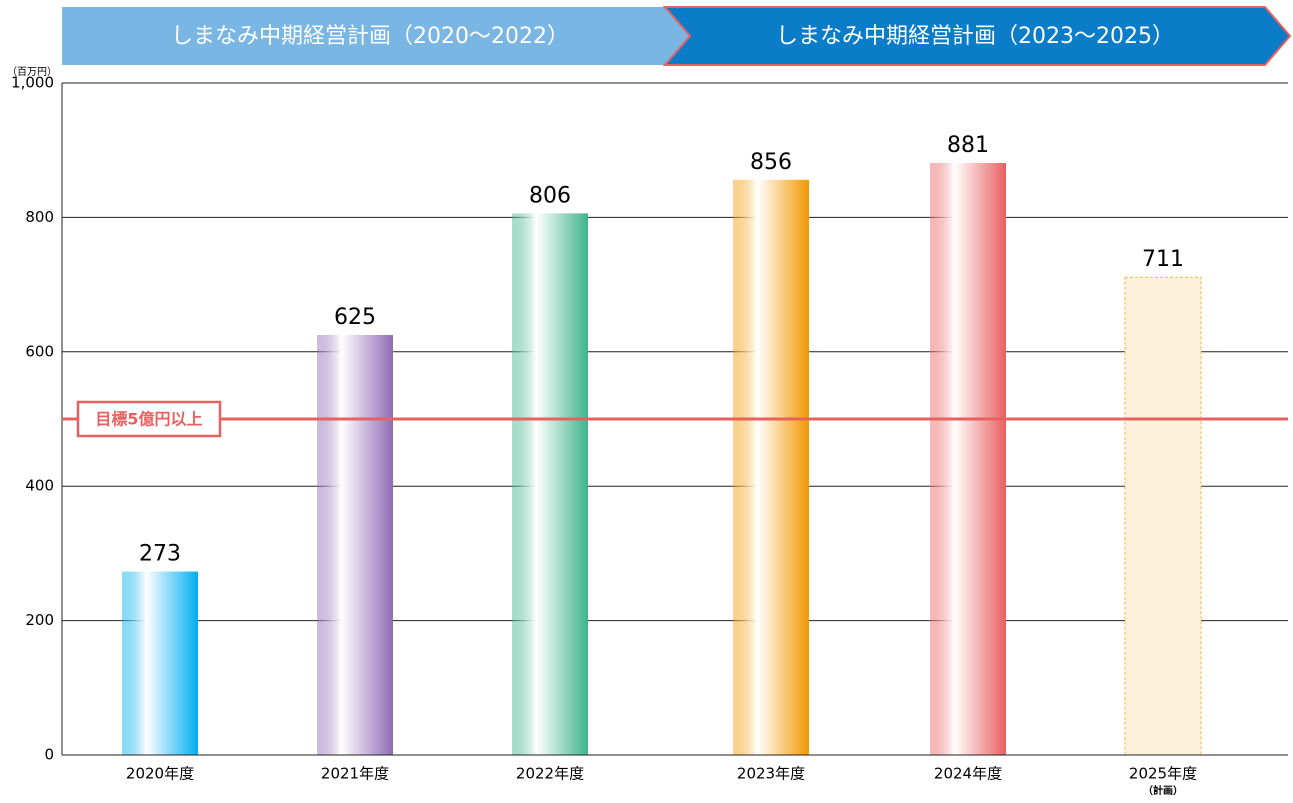 The height and width of the screenshot is (803, 1293). I want to click on target-label-box, so click(149, 419).